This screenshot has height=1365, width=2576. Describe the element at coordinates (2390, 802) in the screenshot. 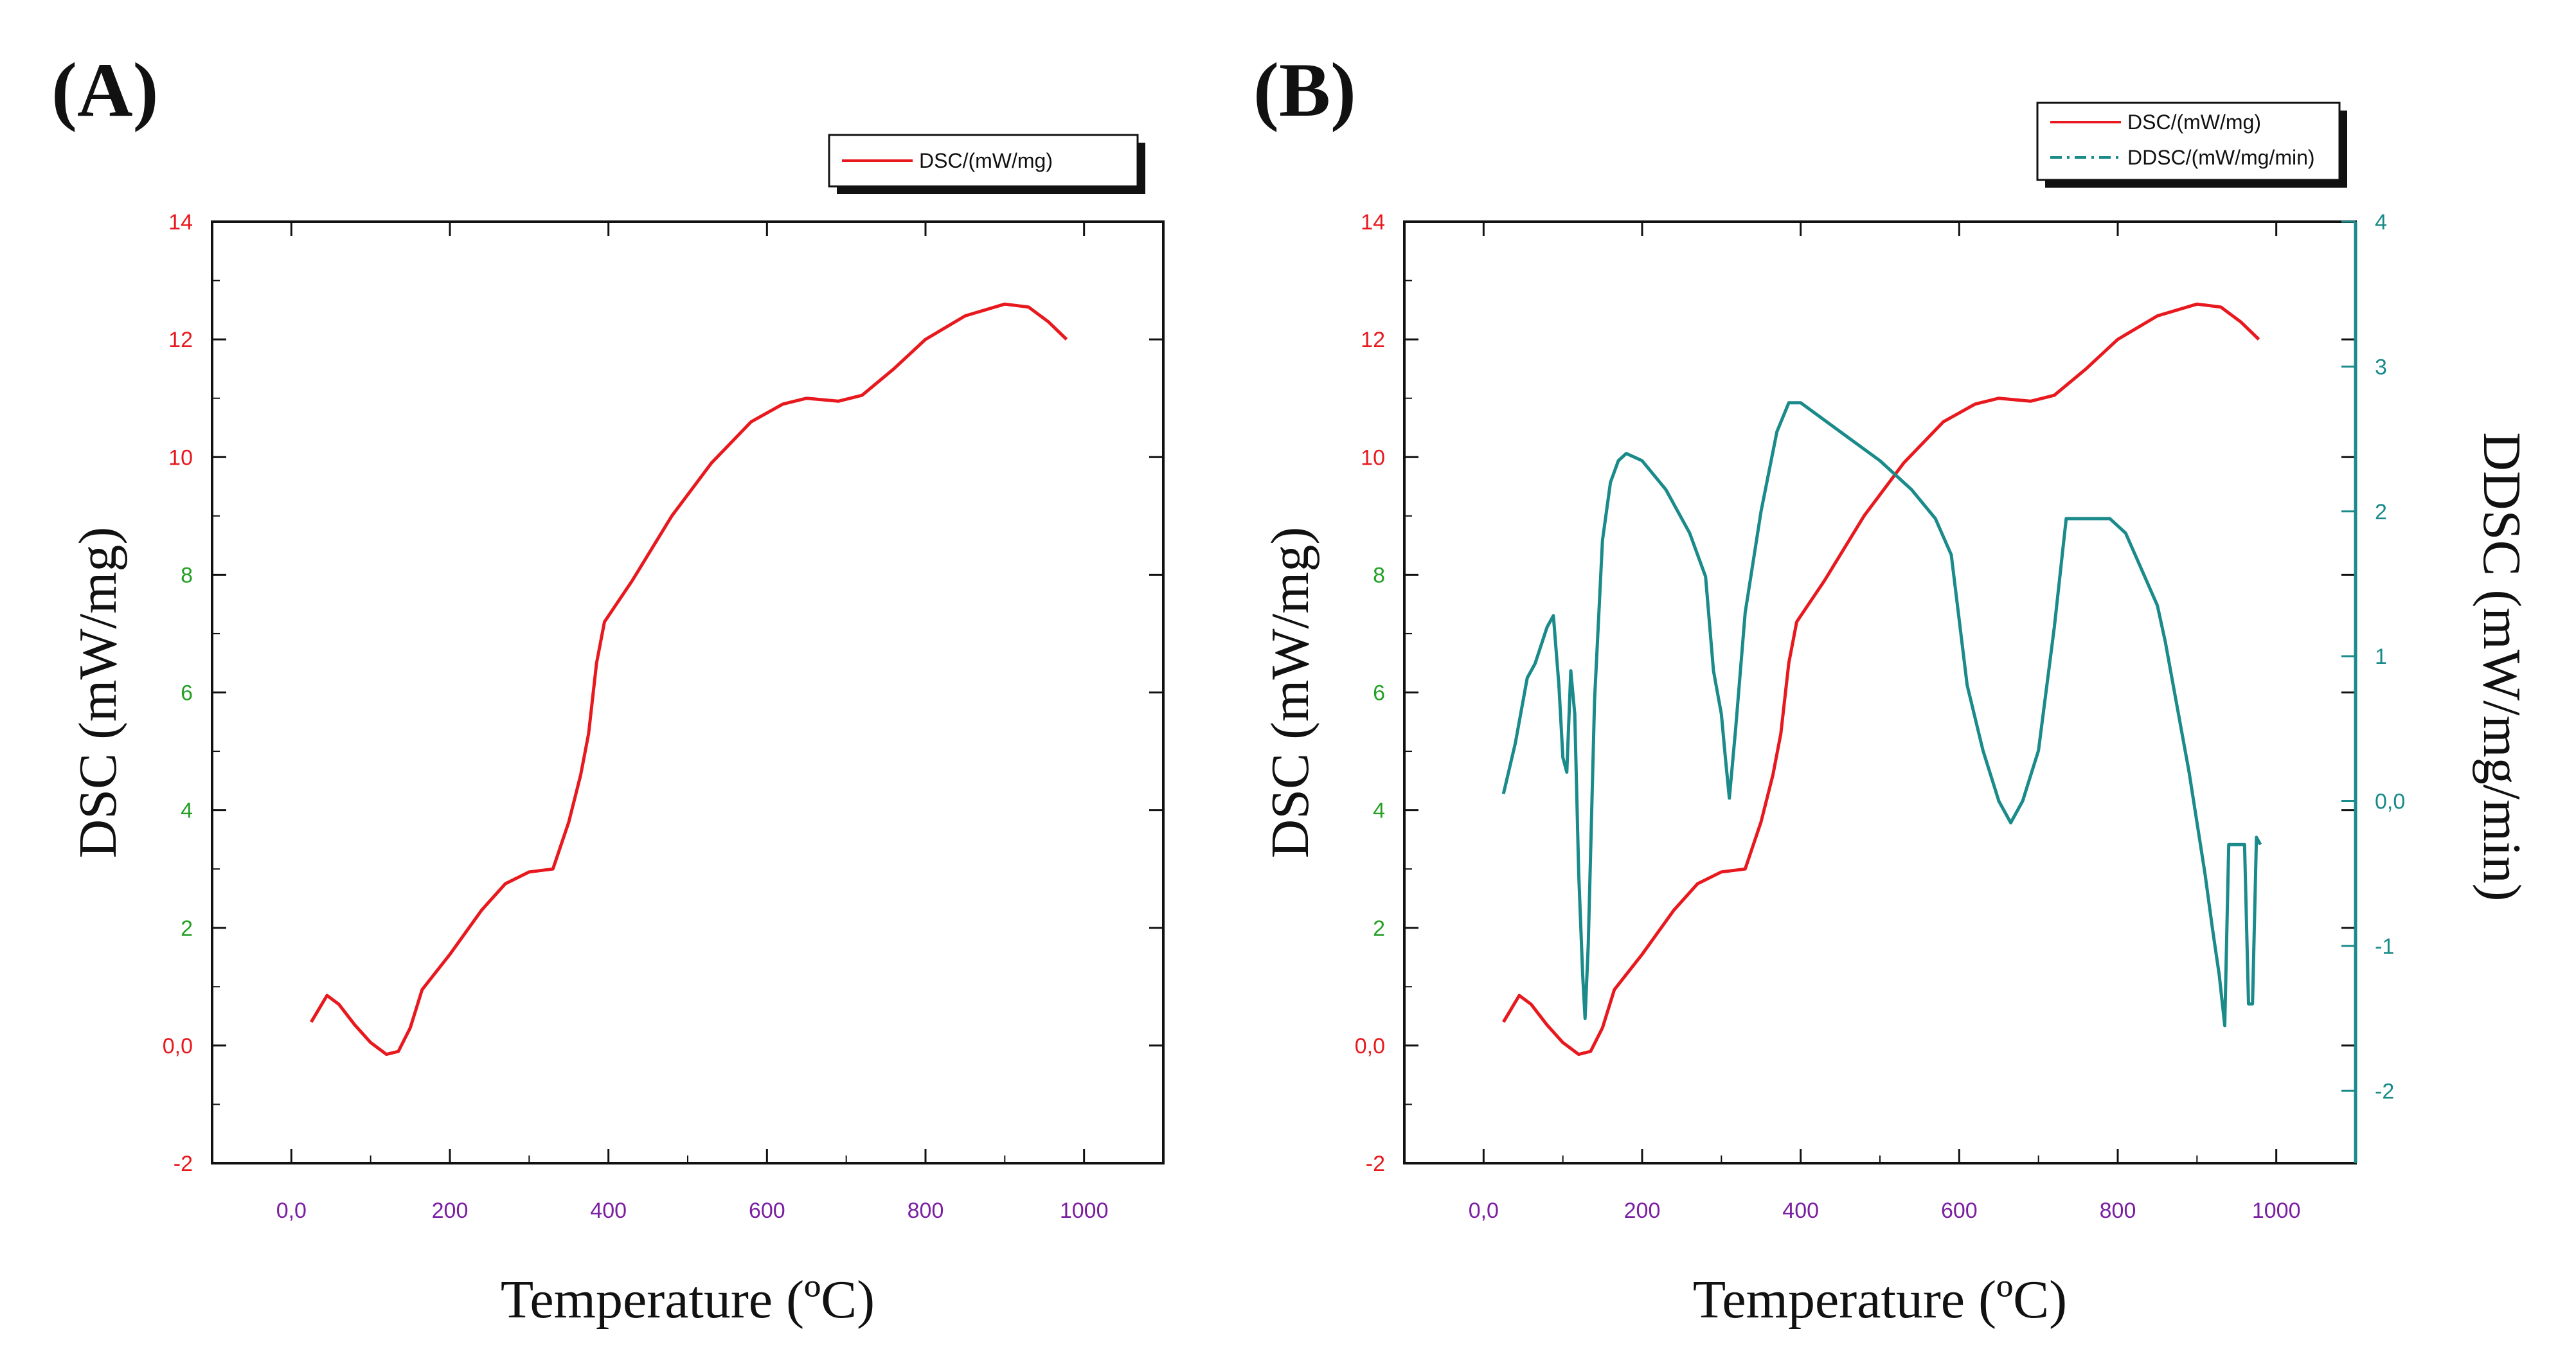

I see `y2-tick-label: 0,0` at that location.